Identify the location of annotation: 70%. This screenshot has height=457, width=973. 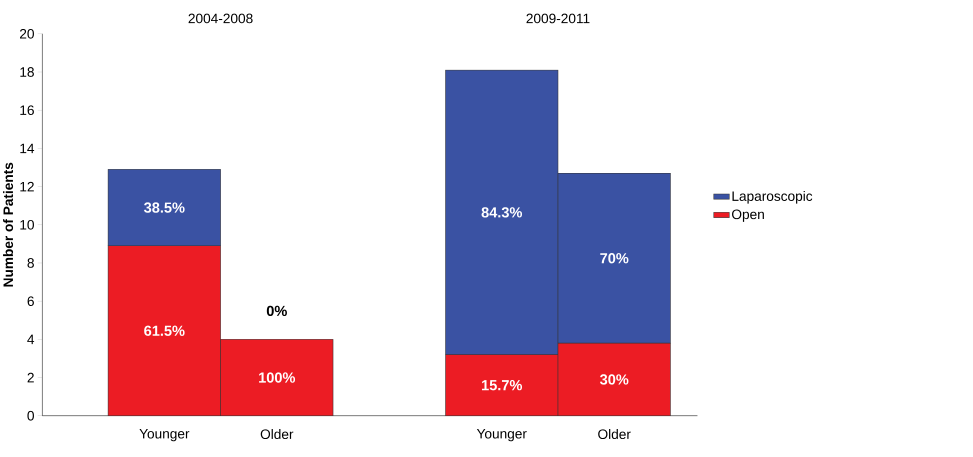
(614, 258).